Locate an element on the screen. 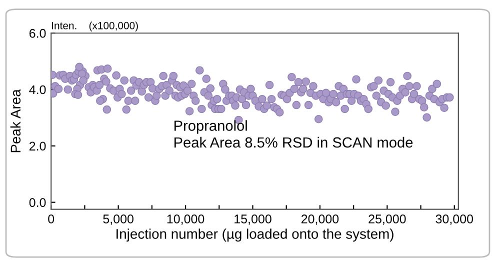 The height and width of the screenshot is (265, 501). x-tick-label: 15,000 is located at coordinates (253, 219).